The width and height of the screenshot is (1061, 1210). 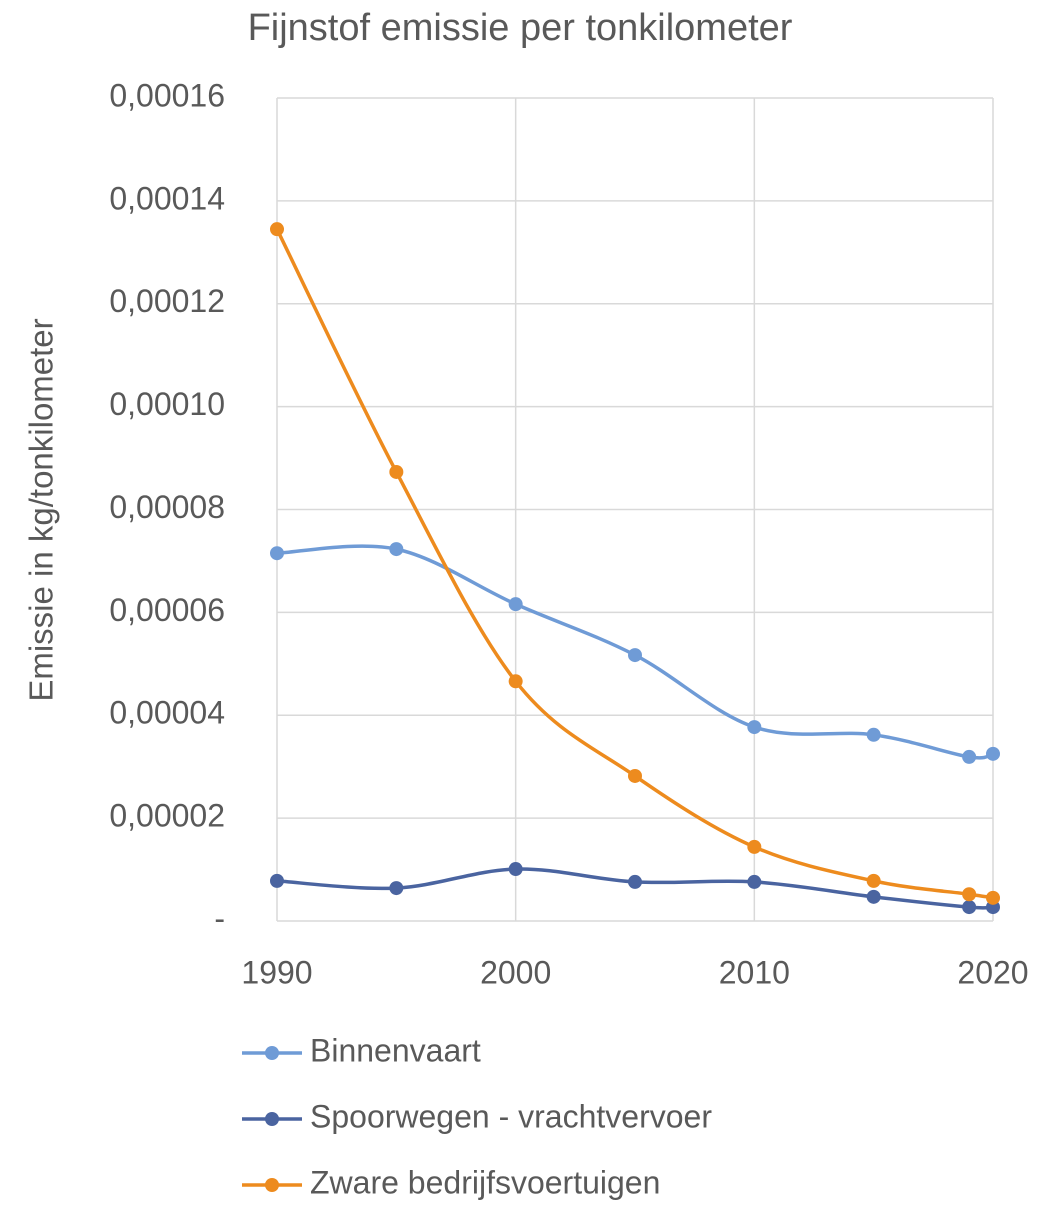 I want to click on x-tick-label: 2020, so click(x=992, y=972).